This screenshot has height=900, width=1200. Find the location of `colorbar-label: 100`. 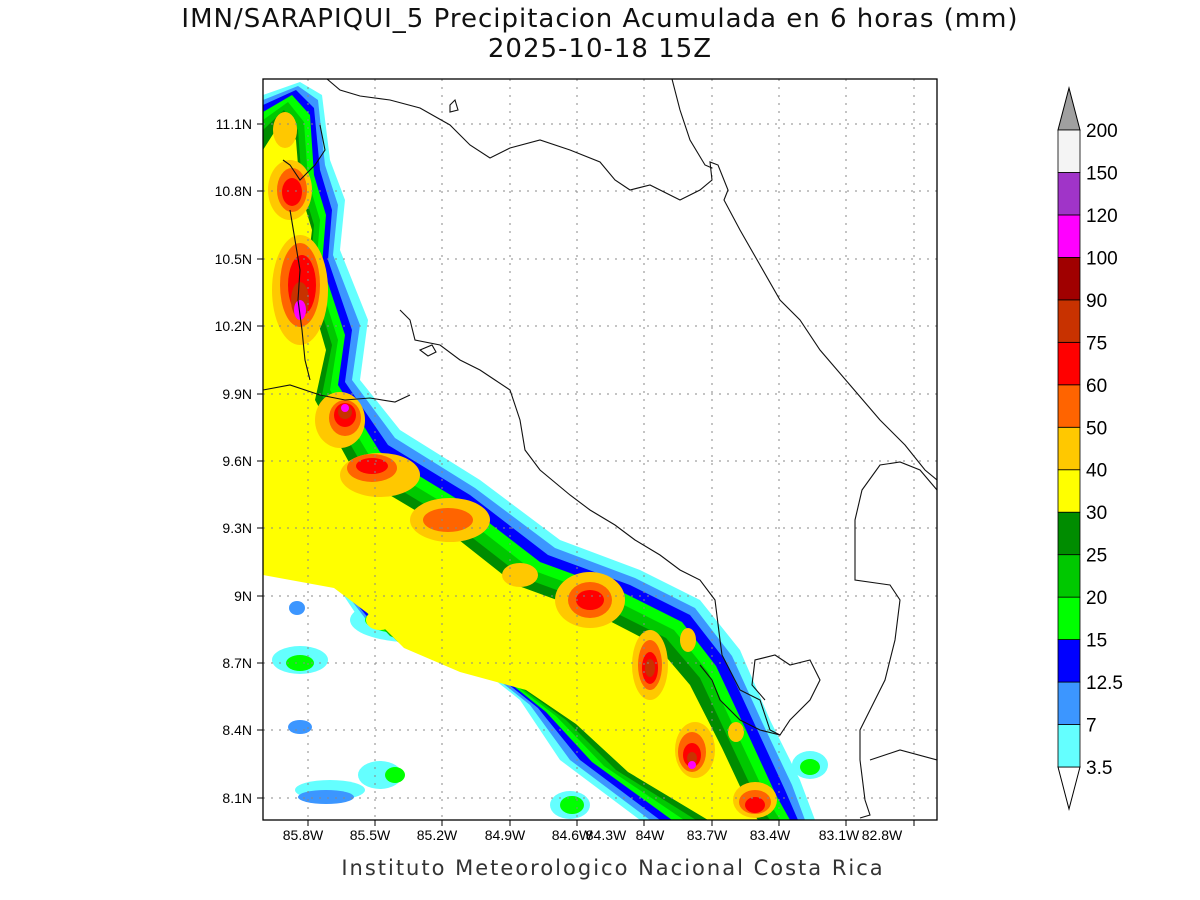

colorbar-label: 100 is located at coordinates (1102, 258).